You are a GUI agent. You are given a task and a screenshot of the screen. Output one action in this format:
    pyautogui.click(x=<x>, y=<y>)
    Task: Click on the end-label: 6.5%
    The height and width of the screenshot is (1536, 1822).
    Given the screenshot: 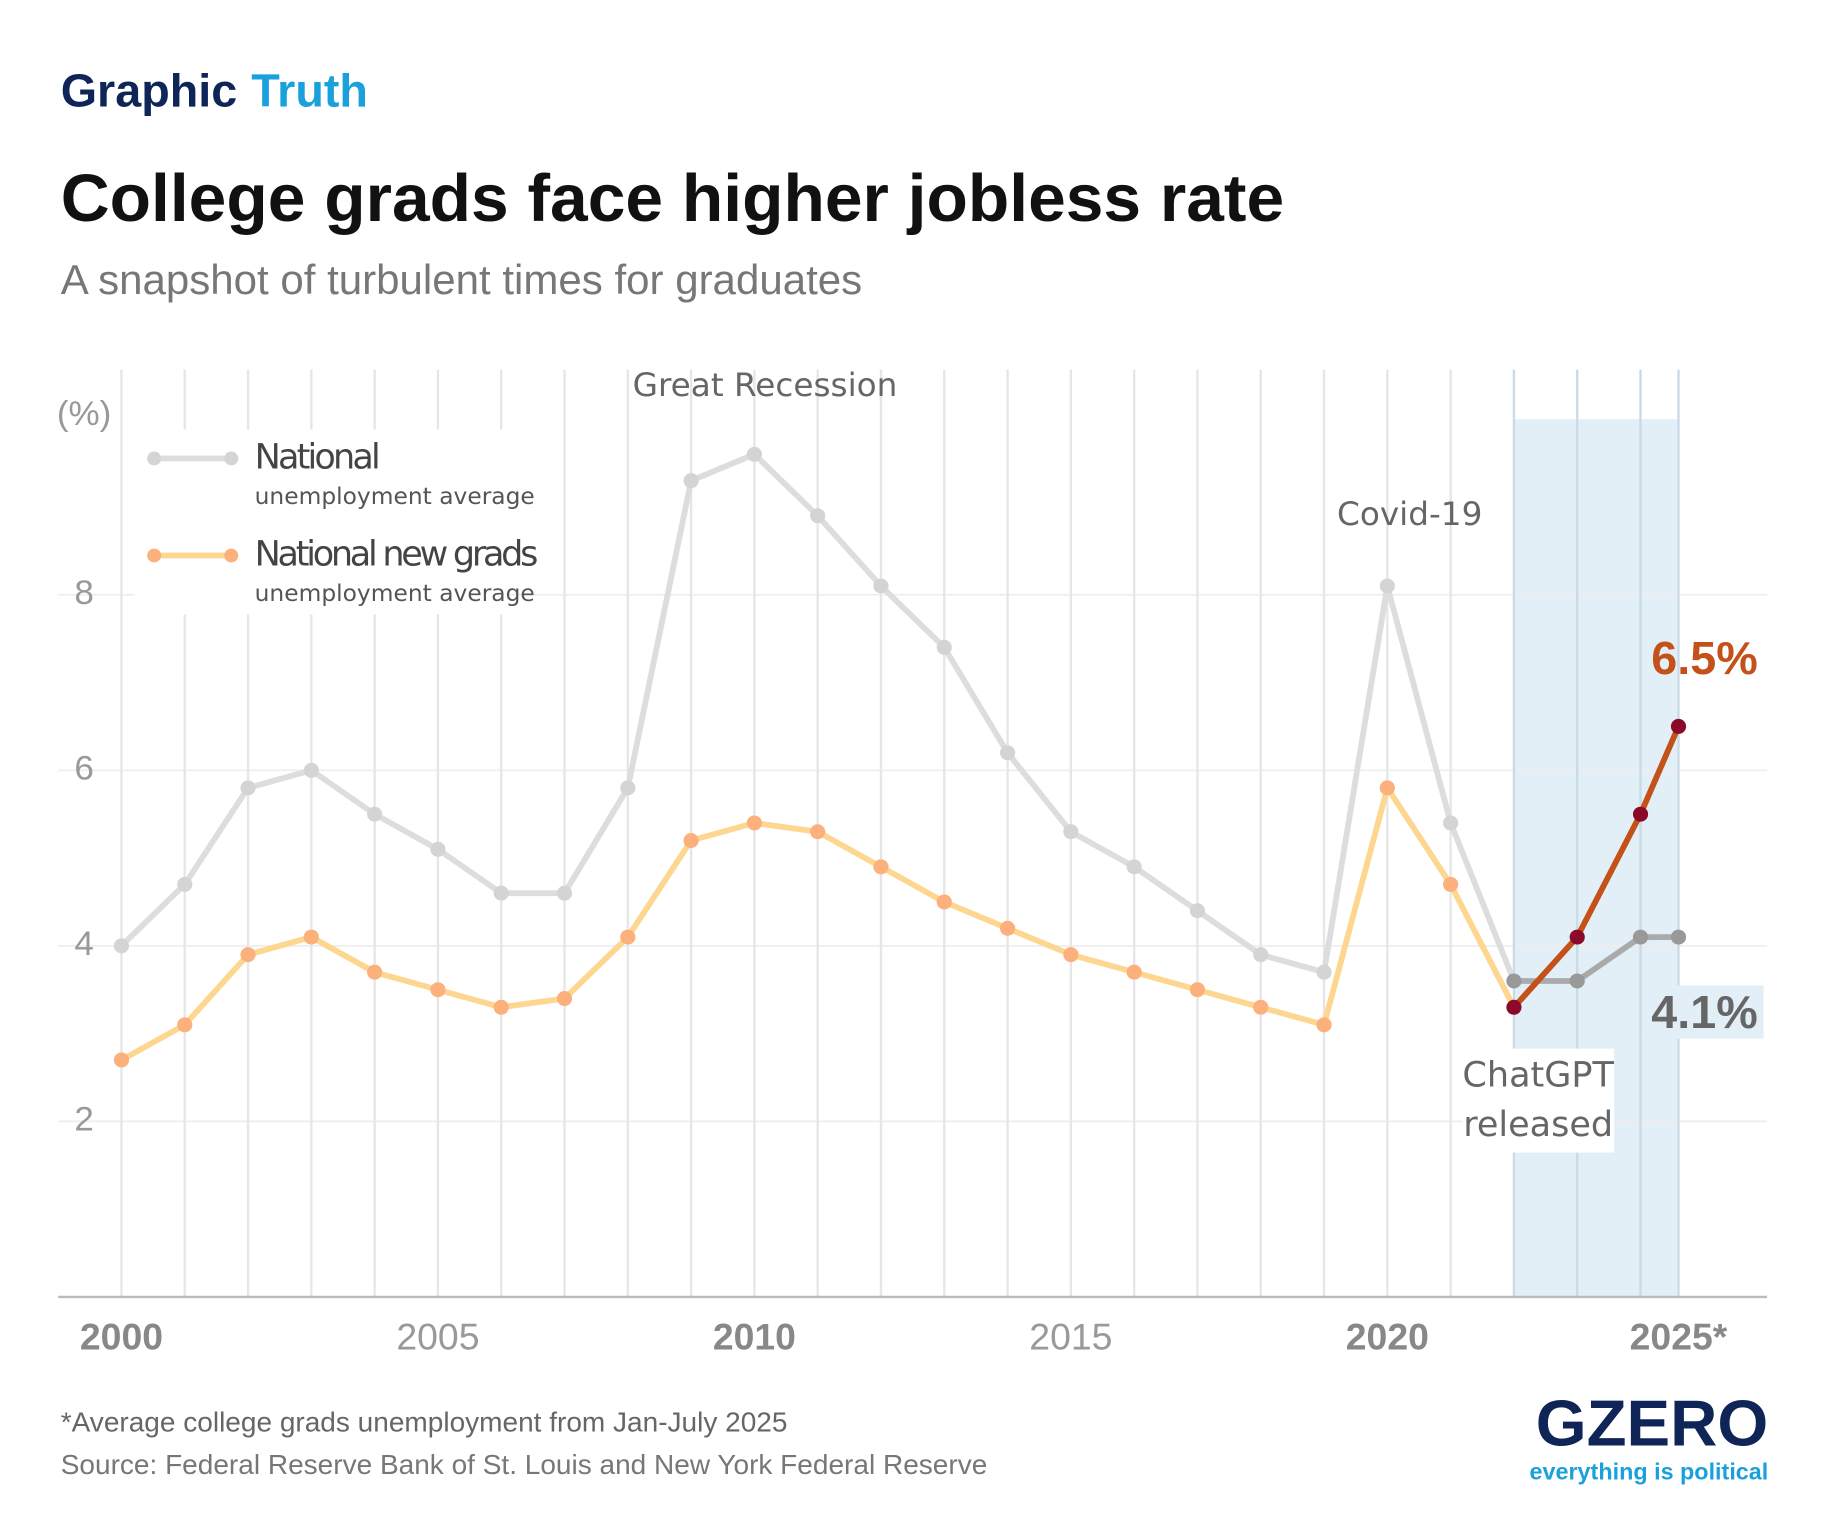 What is the action you would take?
    pyautogui.click(x=1704, y=658)
    